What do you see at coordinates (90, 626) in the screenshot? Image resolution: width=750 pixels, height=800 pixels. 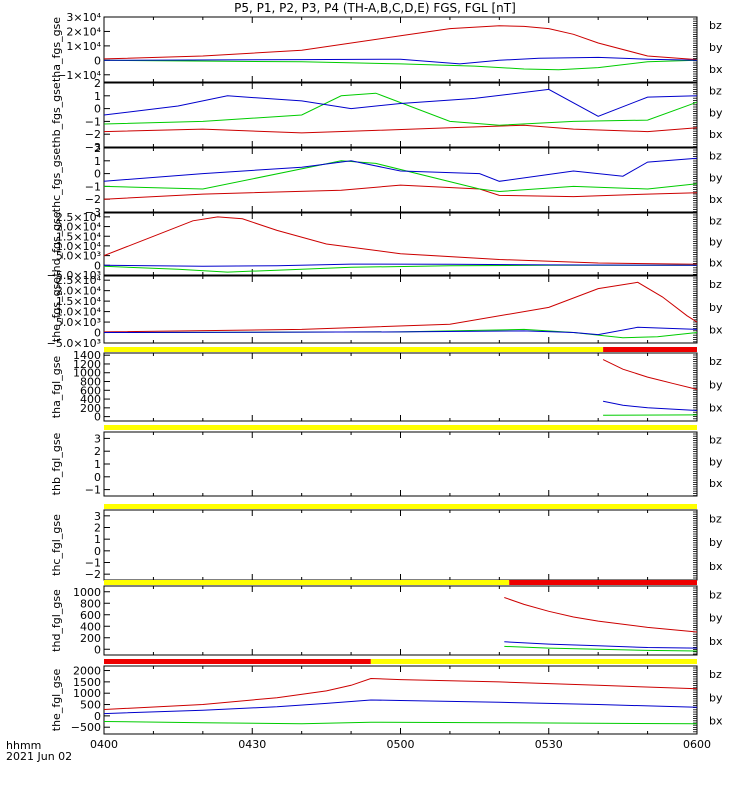 I see `y-tick-label: 400` at bounding box center [90, 626].